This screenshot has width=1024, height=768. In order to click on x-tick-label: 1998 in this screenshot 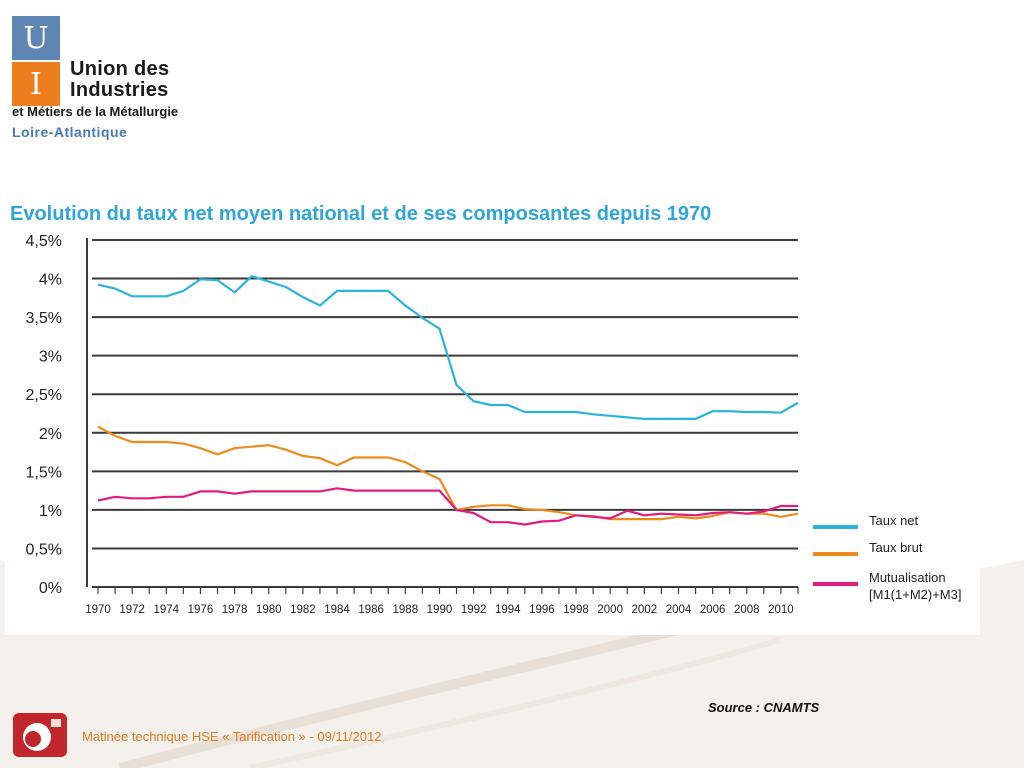, I will do `click(576, 610)`.